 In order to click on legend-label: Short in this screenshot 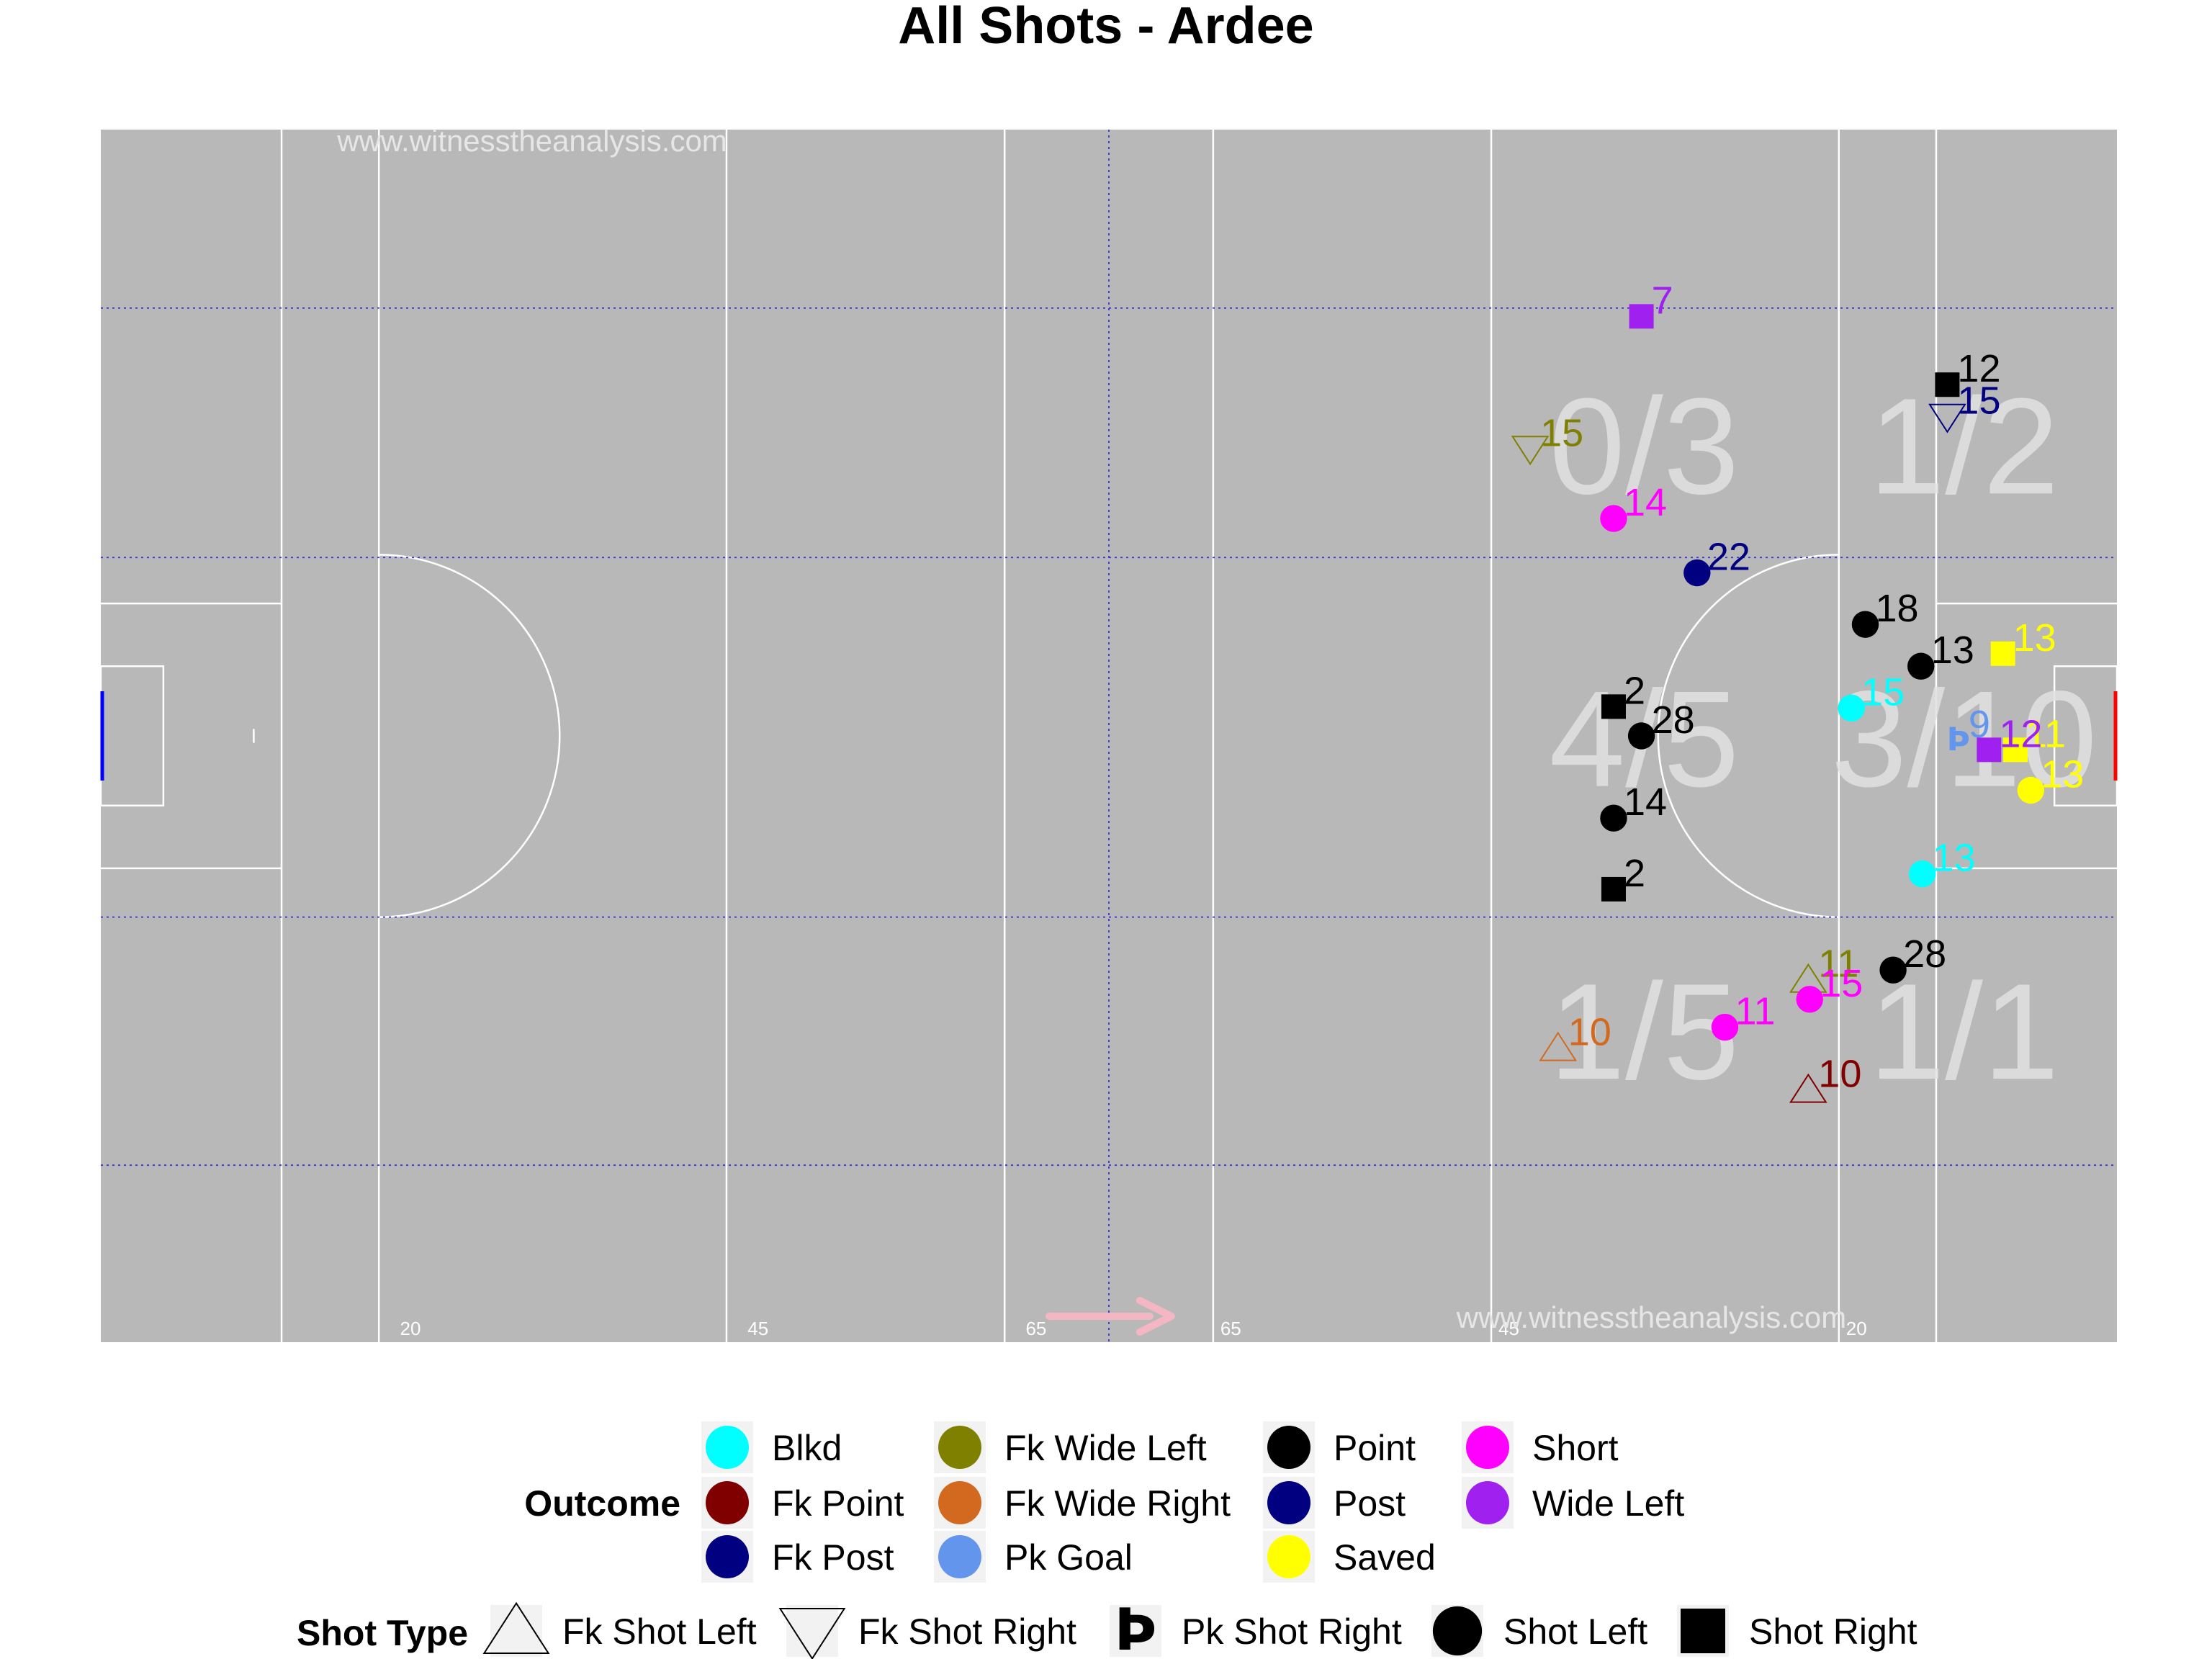, I will do `click(1575, 1448)`.